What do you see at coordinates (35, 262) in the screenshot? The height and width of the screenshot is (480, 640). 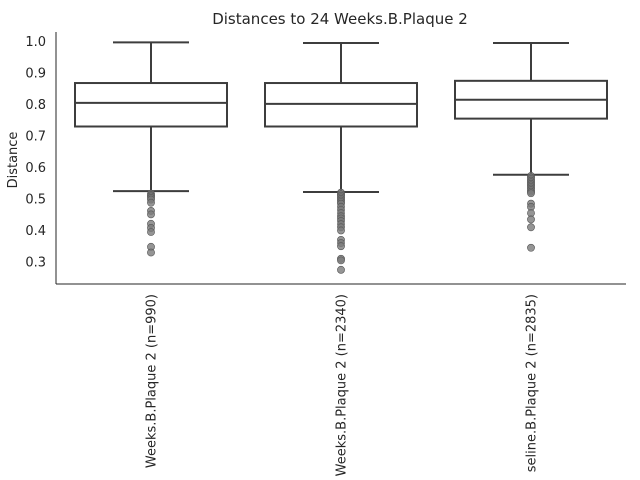 I see `y-tick-label: 0.3` at bounding box center [35, 262].